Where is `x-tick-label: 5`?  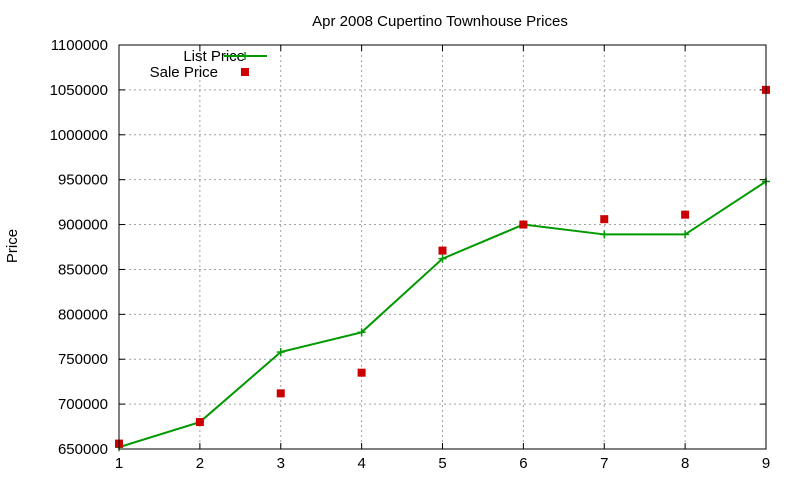 x-tick-label: 5 is located at coordinates (442, 463).